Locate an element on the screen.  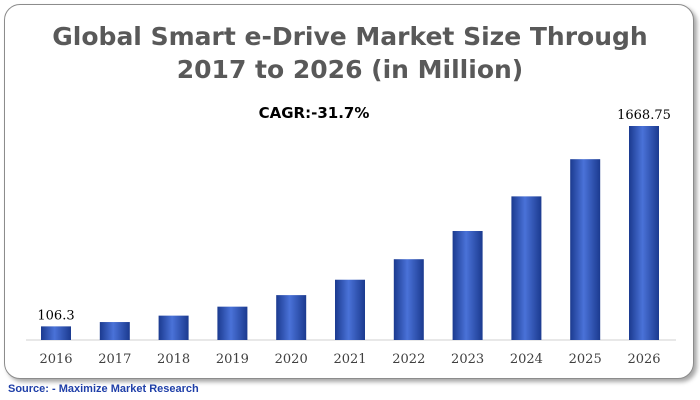
bar-2017 is located at coordinates (114, 331).